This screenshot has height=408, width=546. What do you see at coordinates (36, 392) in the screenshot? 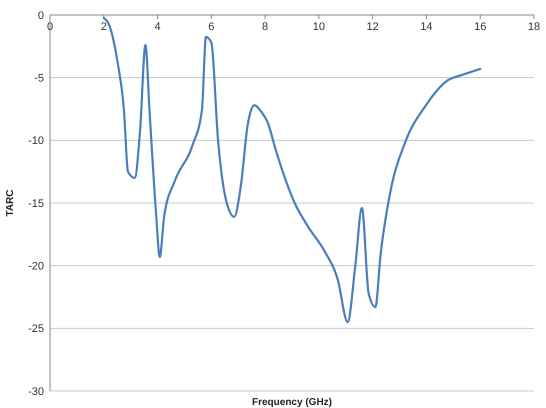
I see `y-tick-label: -30` at bounding box center [36, 392].